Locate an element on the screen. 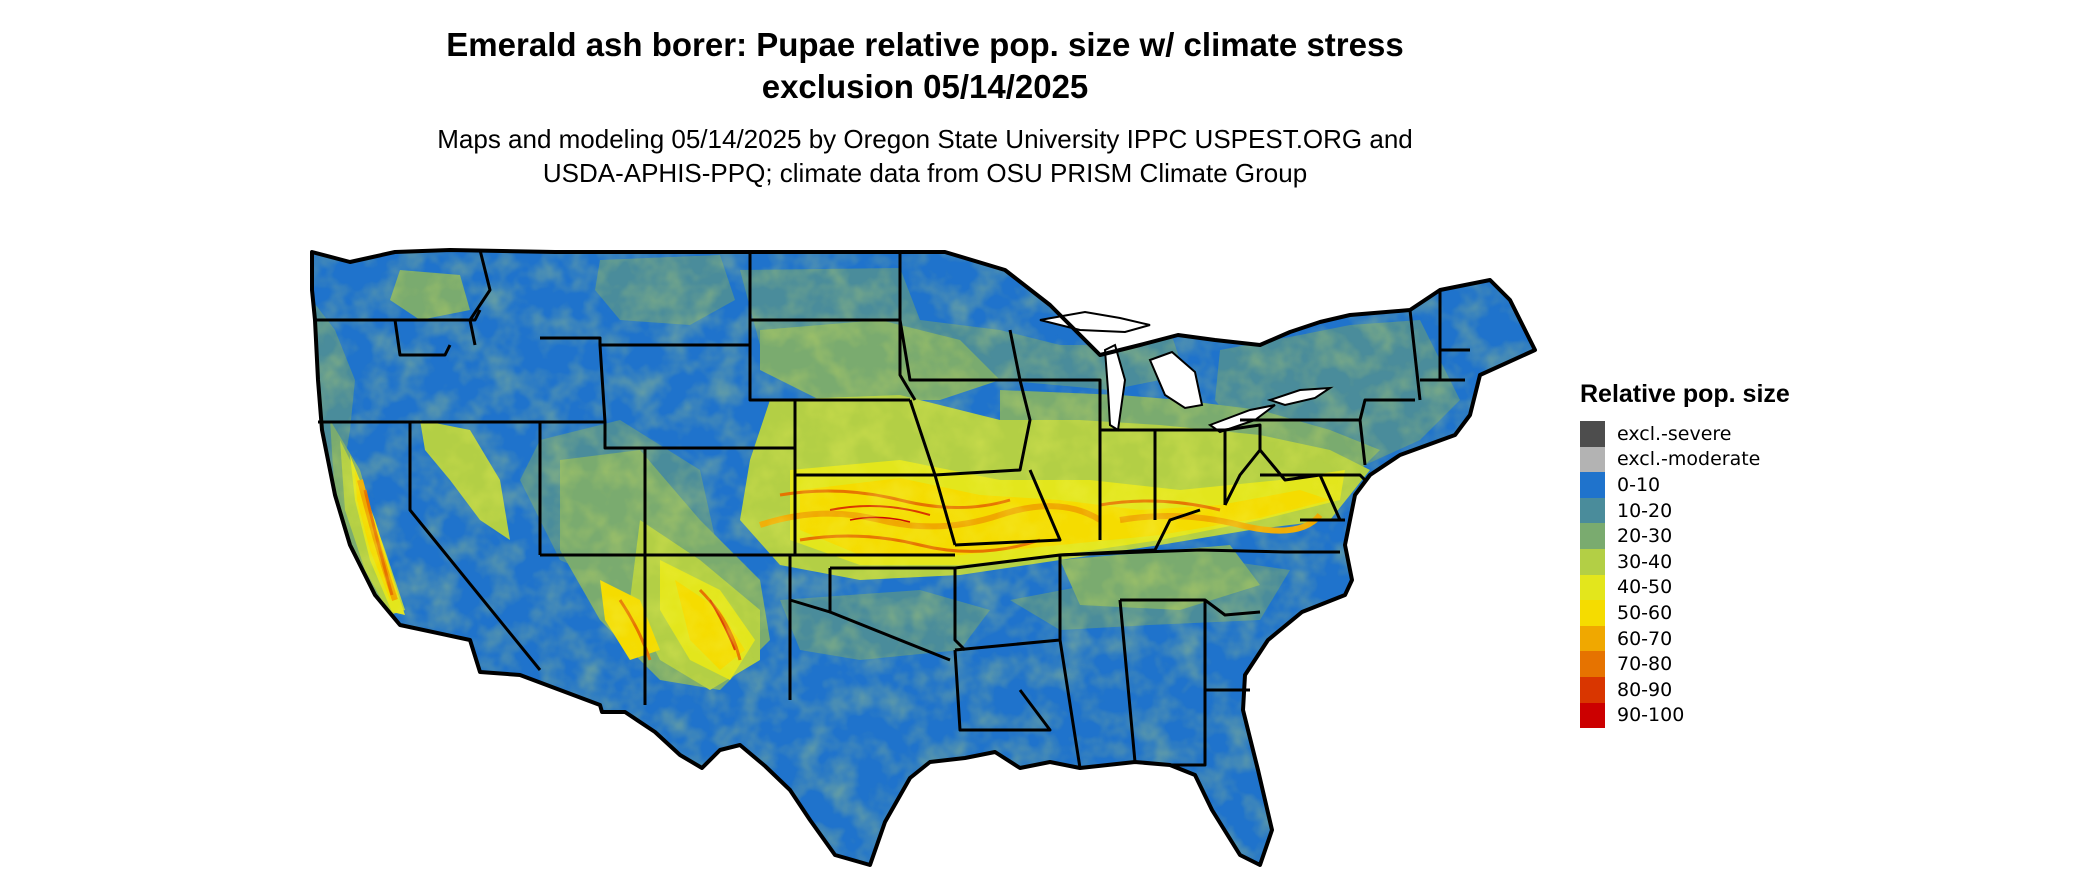 This screenshot has height=892, width=2100. legend-label: 20-30 is located at coordinates (1645, 536).